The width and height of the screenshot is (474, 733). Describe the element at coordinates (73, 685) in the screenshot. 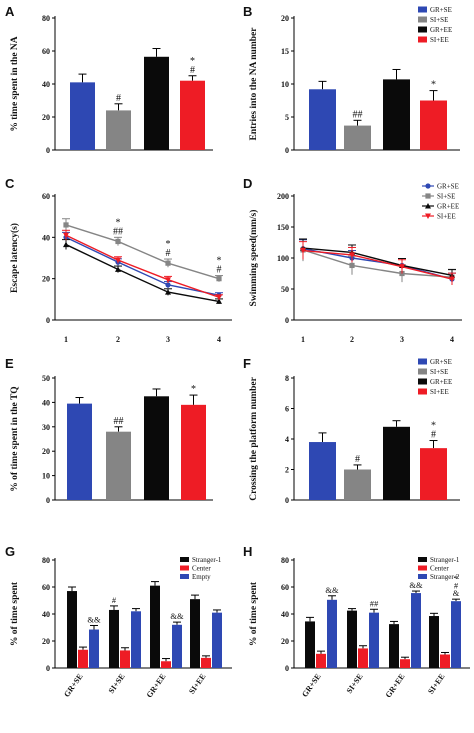

I see `panel-g-x-tick-label: GR+SE` at that location.